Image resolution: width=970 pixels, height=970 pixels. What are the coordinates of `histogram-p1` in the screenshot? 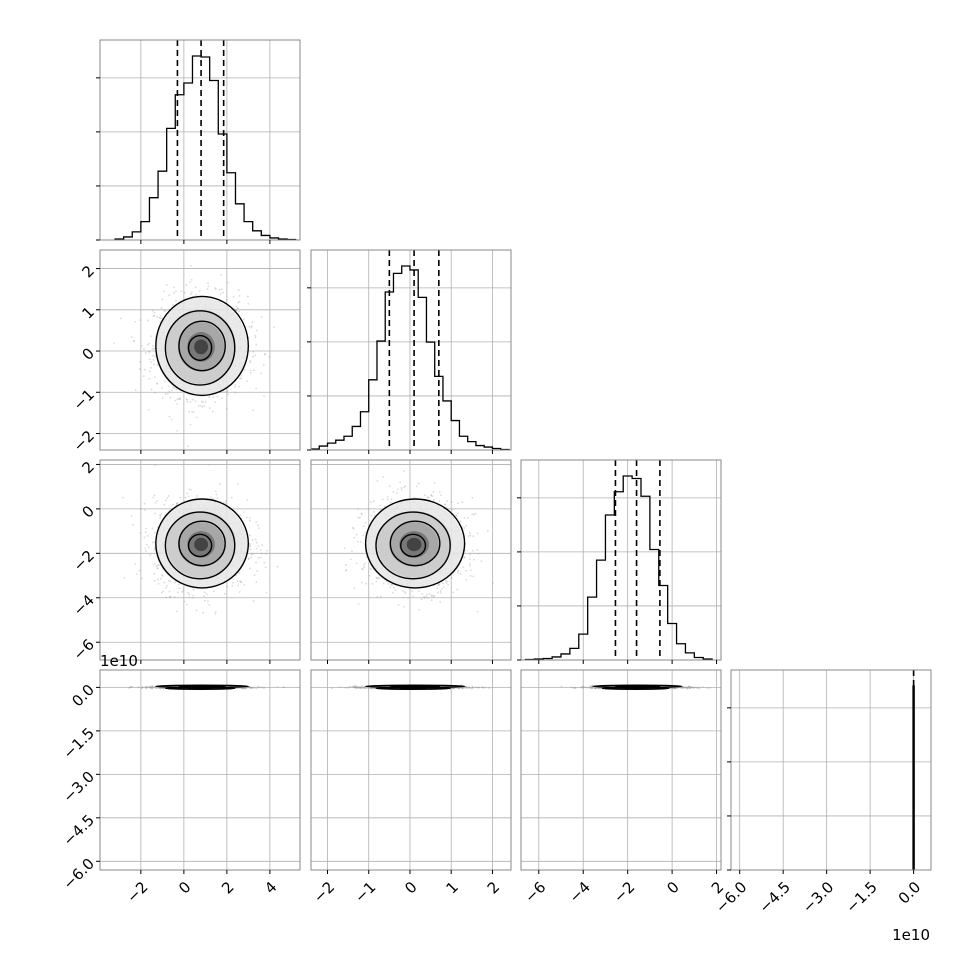 It's located at (410, 357).